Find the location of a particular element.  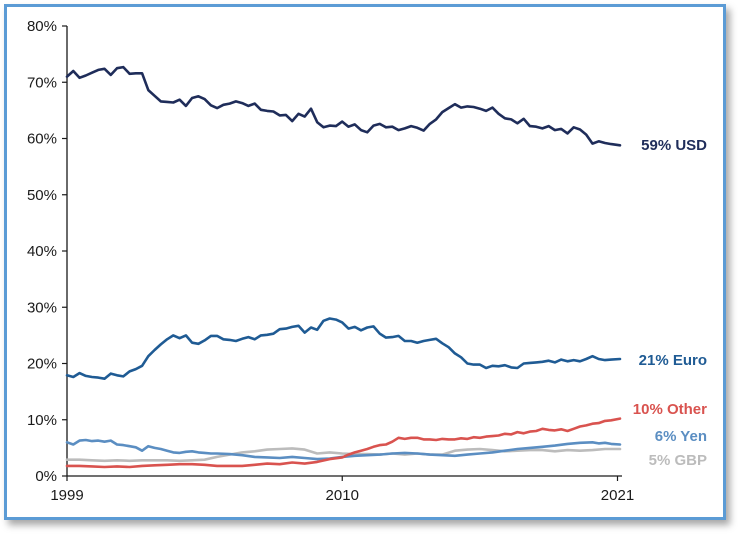

y-tick-label: 70% is located at coordinates (42, 82).